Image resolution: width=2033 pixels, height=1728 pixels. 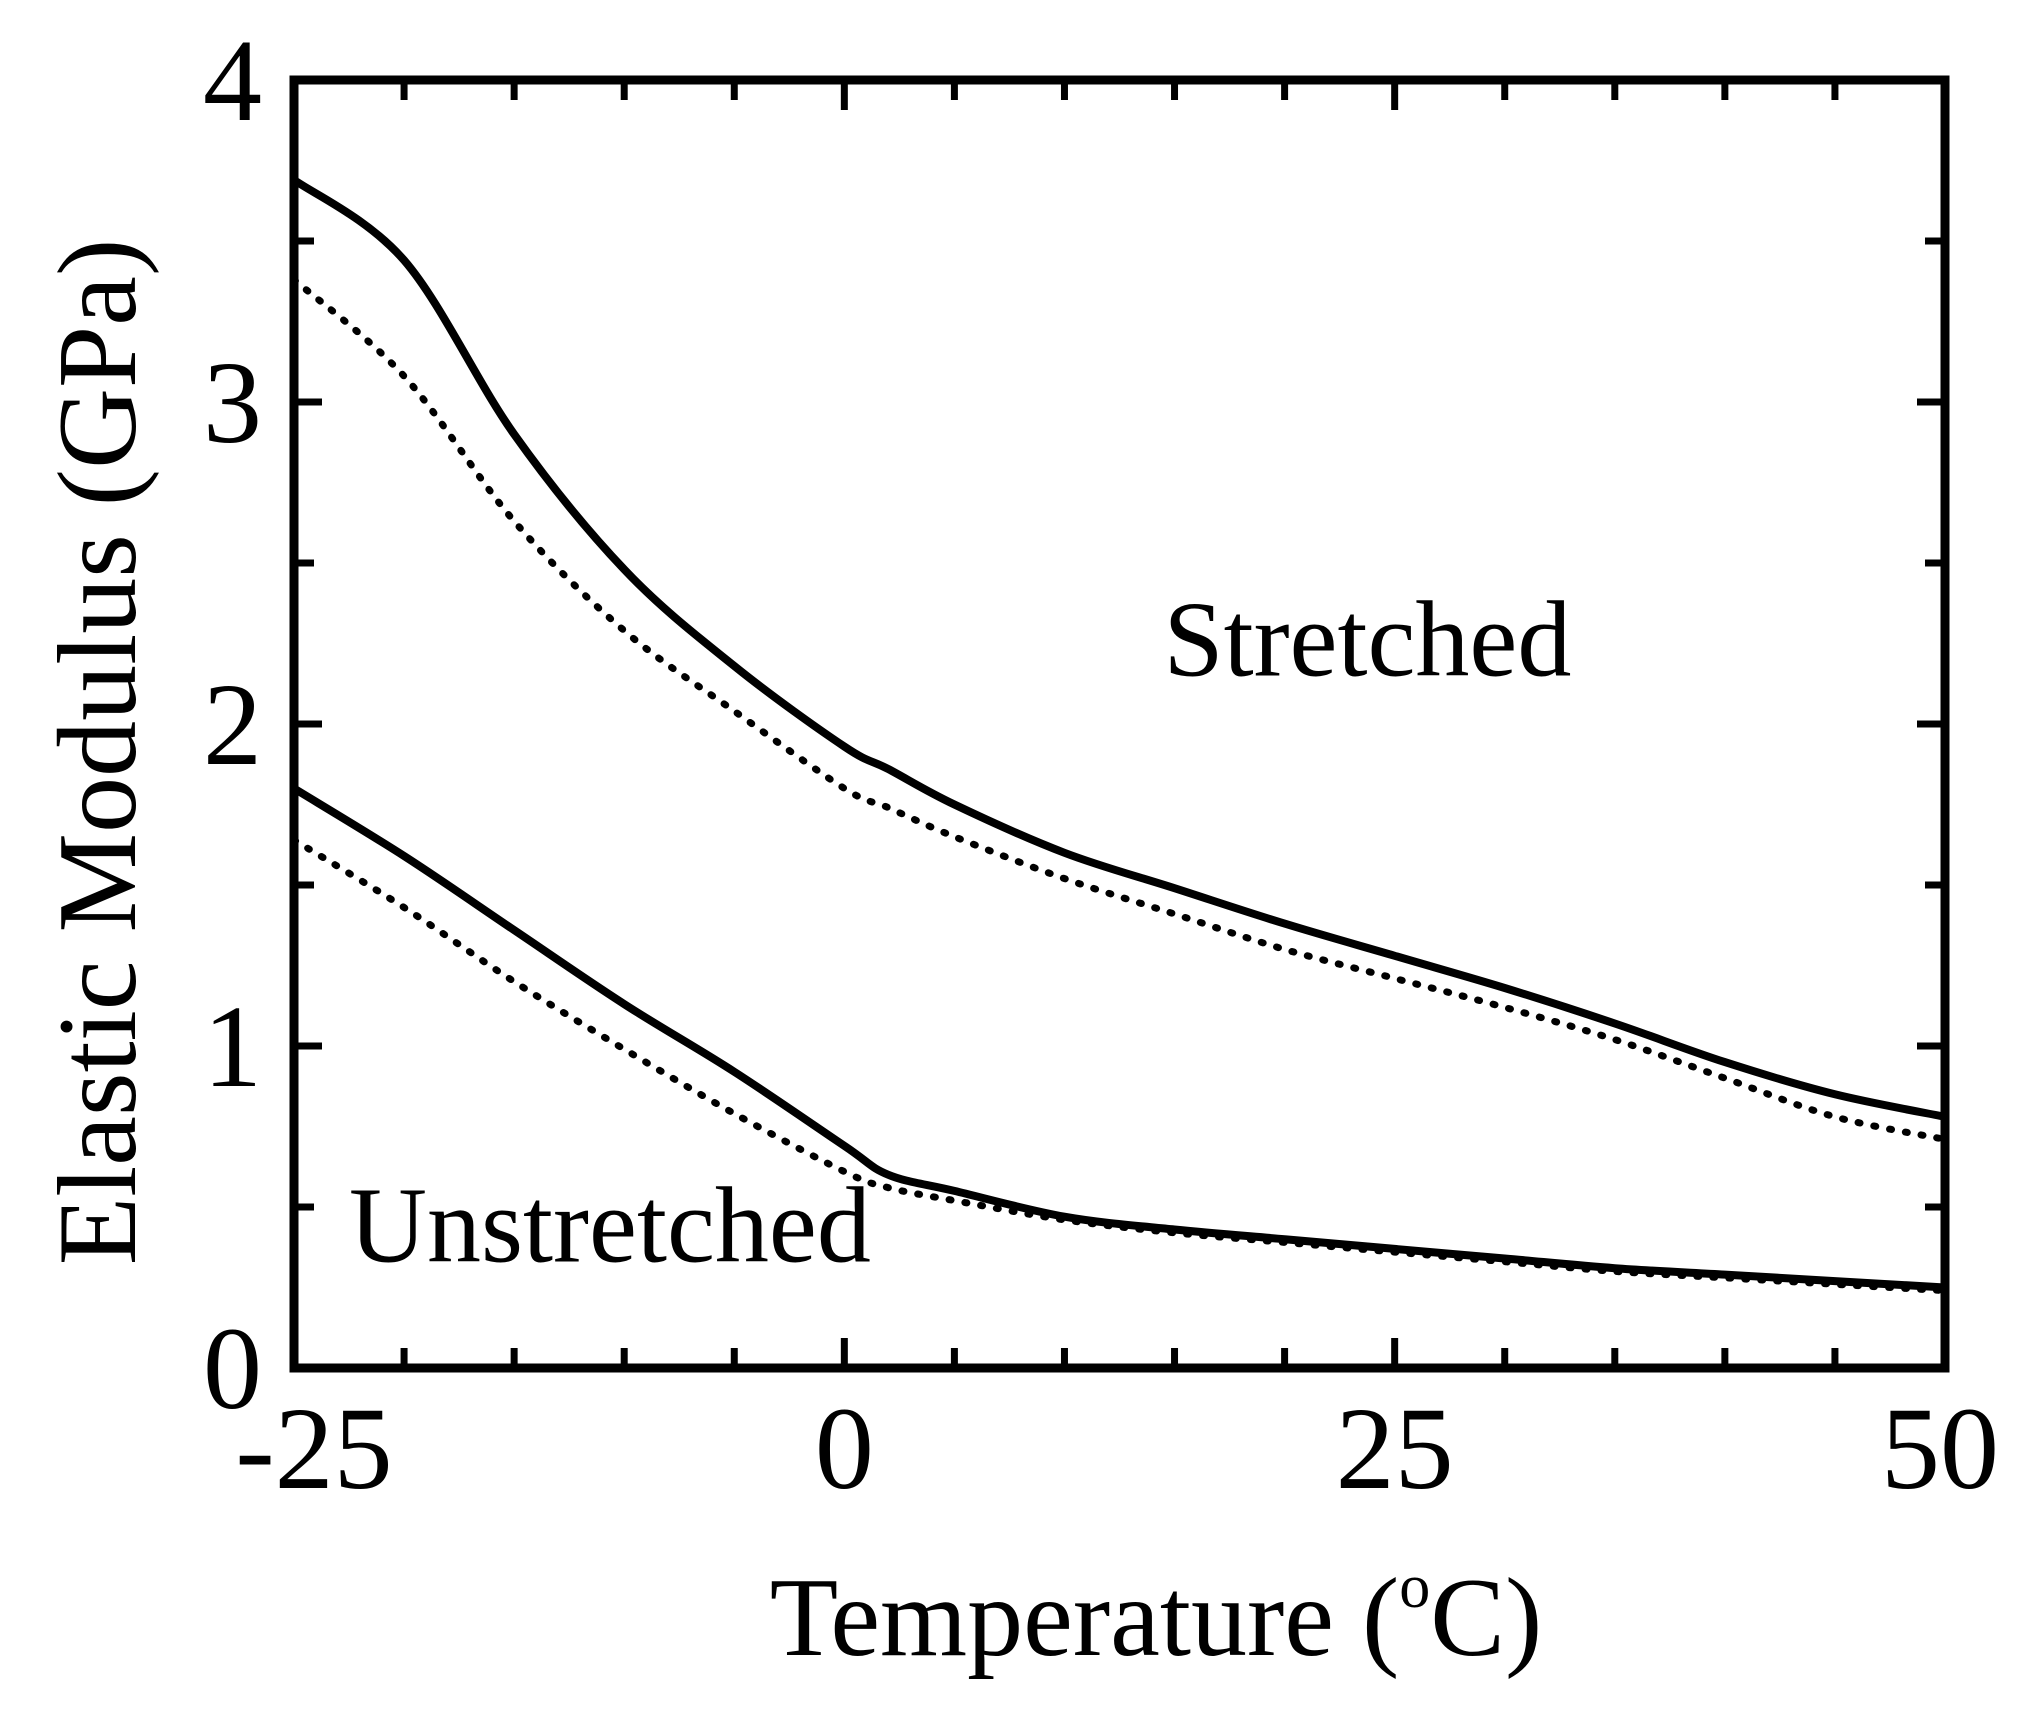 I want to click on x-tick-labels: -25 0 25 50, so click(x=1117, y=1448).